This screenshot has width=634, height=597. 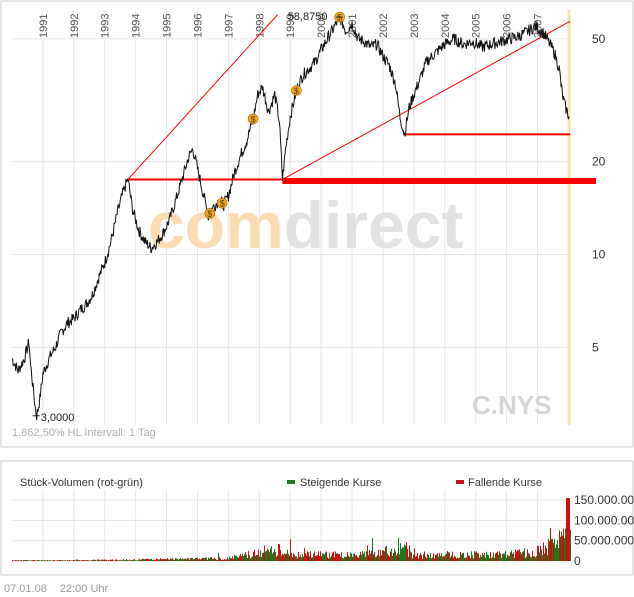 What do you see at coordinates (198, 26) in the screenshot?
I see `x-tick-label: 1996` at bounding box center [198, 26].